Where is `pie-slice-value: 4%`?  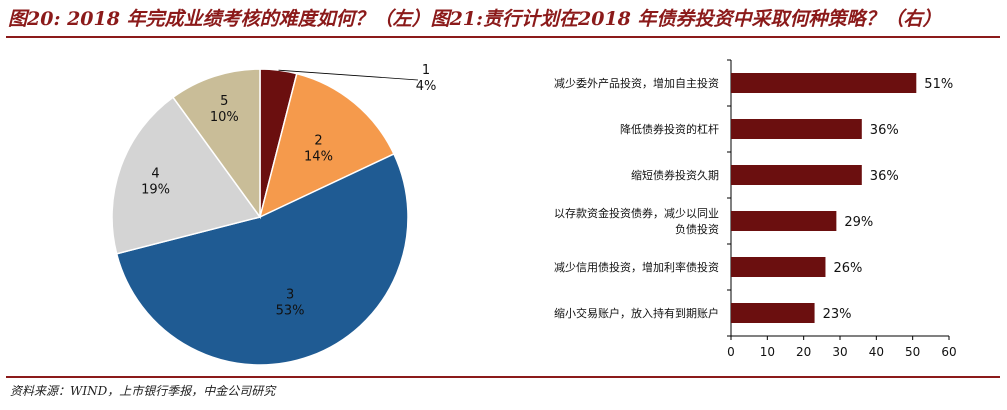 pie-slice-value: 4% is located at coordinates (426, 86).